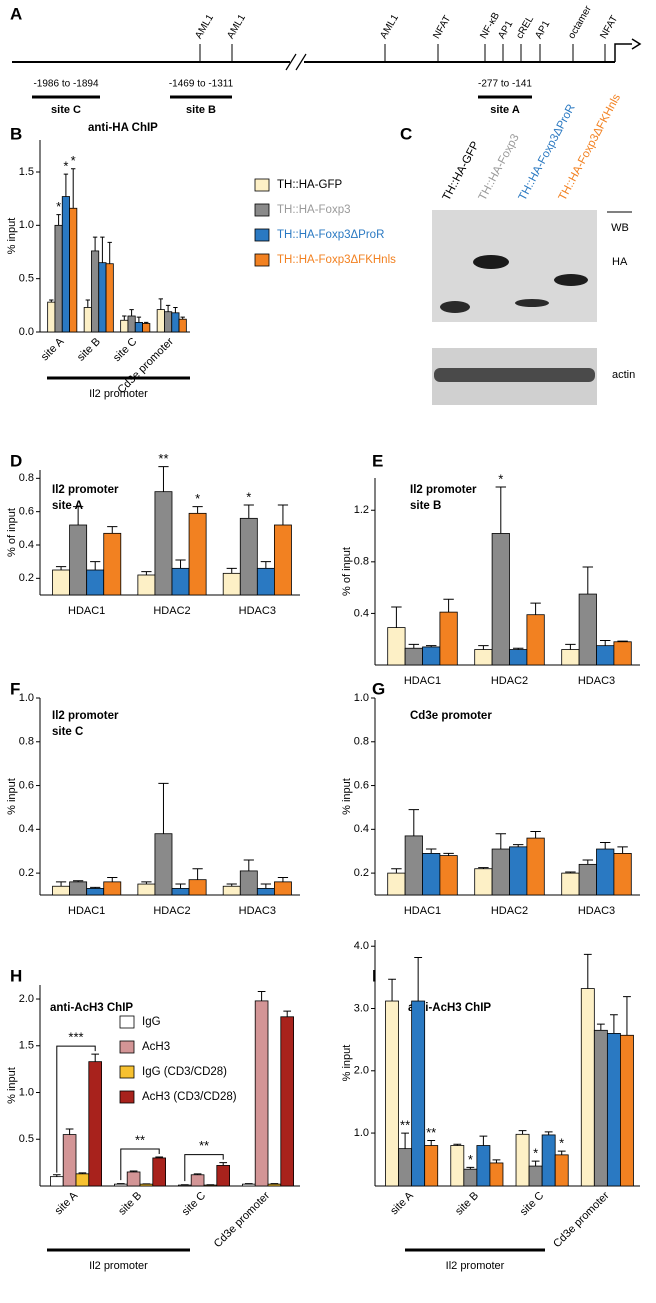 The width and height of the screenshot is (656, 1303). Describe the element at coordinates (189, 1097) in the screenshot. I see `legend-label: AcH3 (CD3/CD28)` at that location.